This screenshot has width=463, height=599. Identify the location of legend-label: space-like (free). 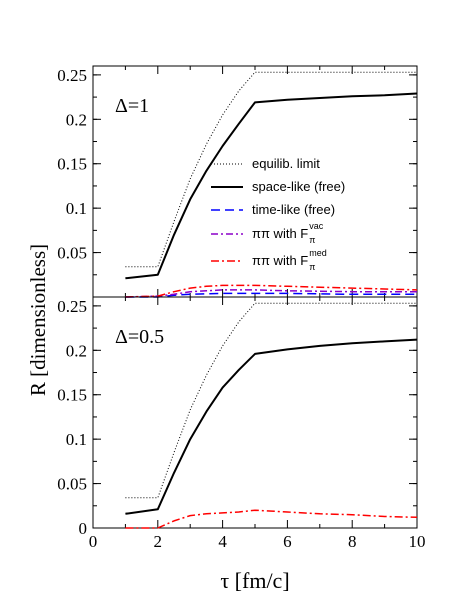
(298, 186).